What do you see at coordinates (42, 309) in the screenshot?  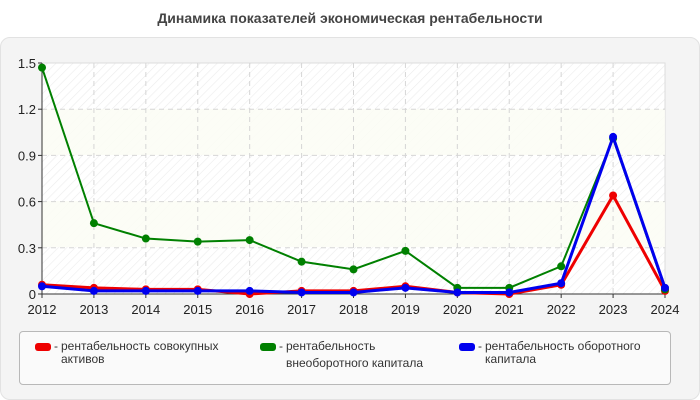 I see `x-tick-label: 2012` at bounding box center [42, 309].